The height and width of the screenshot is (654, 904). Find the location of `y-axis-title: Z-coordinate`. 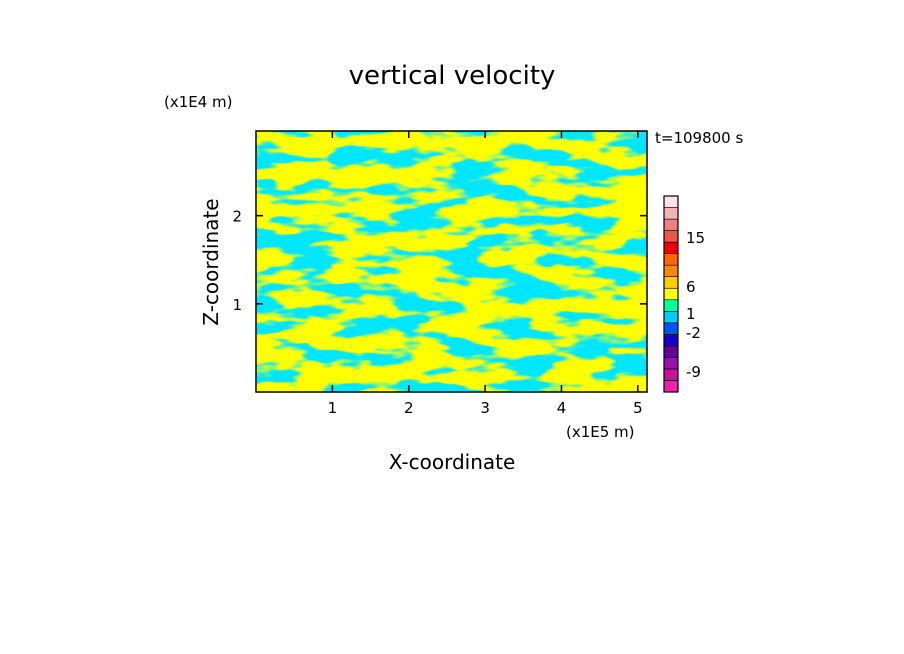

y-axis-title: Z-coordinate is located at coordinates (211, 261).